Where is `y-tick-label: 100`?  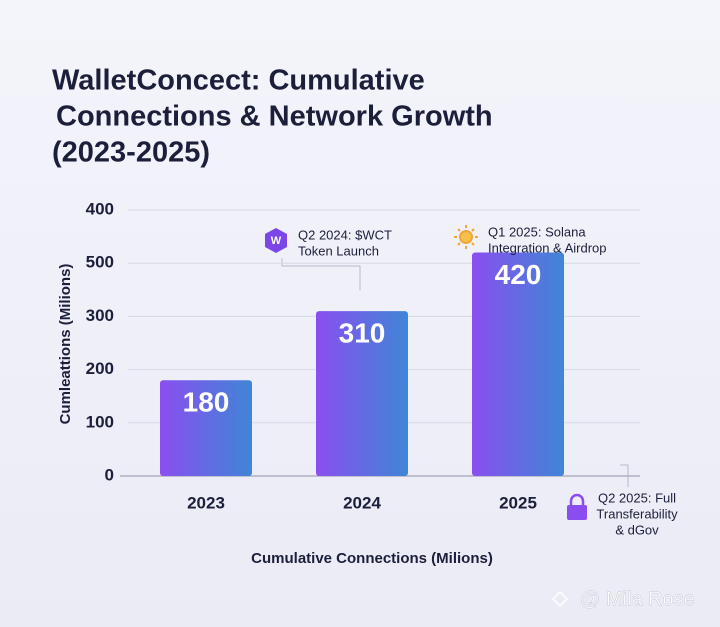
y-tick-label: 100 is located at coordinates (100, 421).